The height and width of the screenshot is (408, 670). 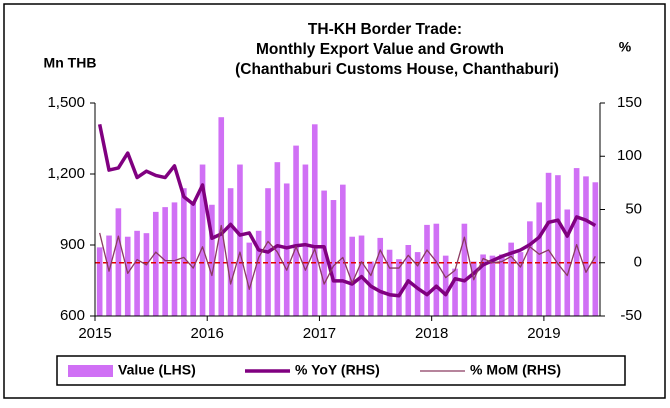 What do you see at coordinates (633, 208) in the screenshot?
I see `y2-tick-label: 50` at bounding box center [633, 208].